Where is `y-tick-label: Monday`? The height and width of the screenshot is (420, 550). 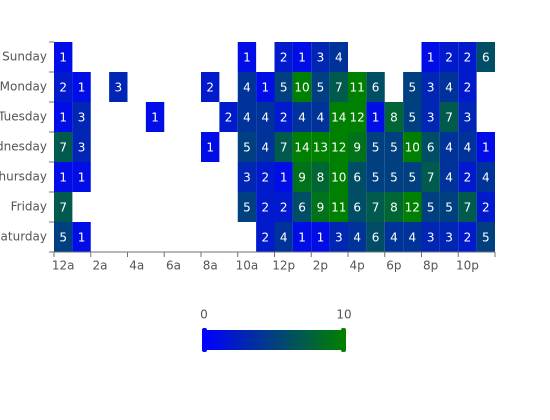
y-tick-label: Monday is located at coordinates (23, 87).